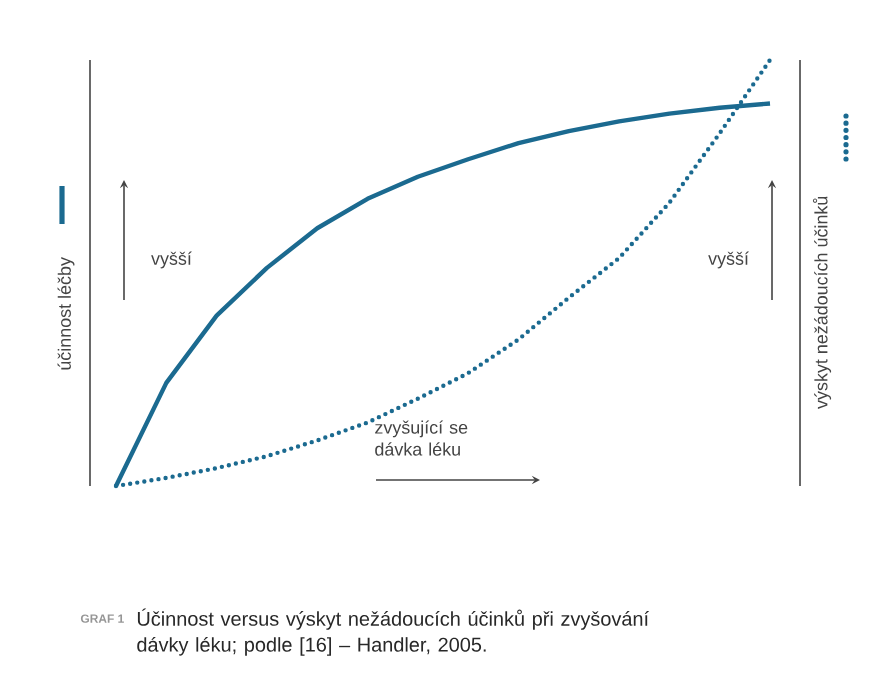  Describe the element at coordinates (393, 632) in the screenshot. I see `text: Účinnost versus výskyt nežádoucích účinků při zvyšování dávky léku; podle [16] – Handler, 2005.` at that location.